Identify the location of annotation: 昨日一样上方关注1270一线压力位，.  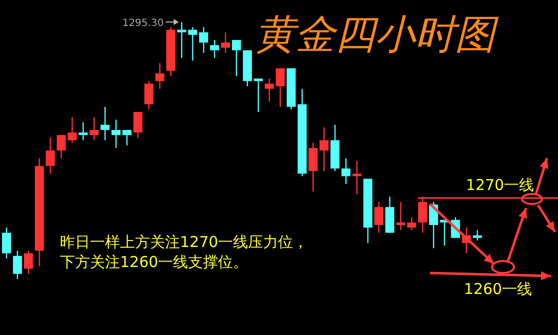
(184, 242).